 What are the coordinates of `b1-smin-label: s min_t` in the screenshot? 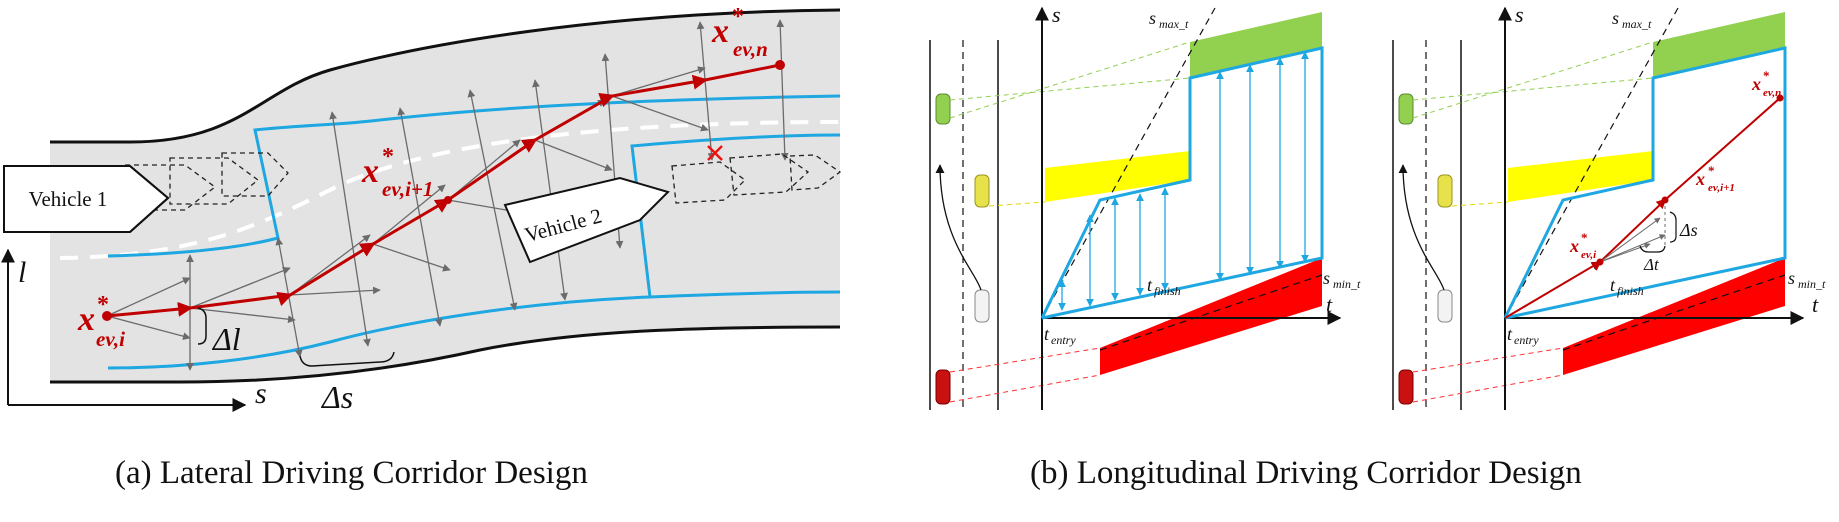 It's located at (1342, 279).